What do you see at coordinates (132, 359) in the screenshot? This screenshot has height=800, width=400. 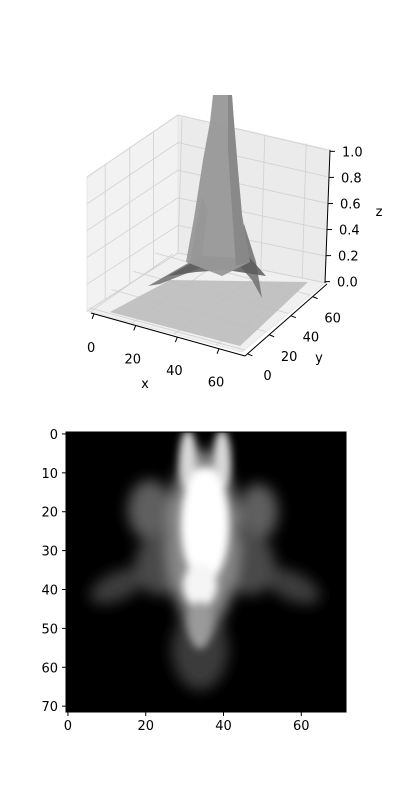 I see `x-tick-label: 20` at bounding box center [132, 359].